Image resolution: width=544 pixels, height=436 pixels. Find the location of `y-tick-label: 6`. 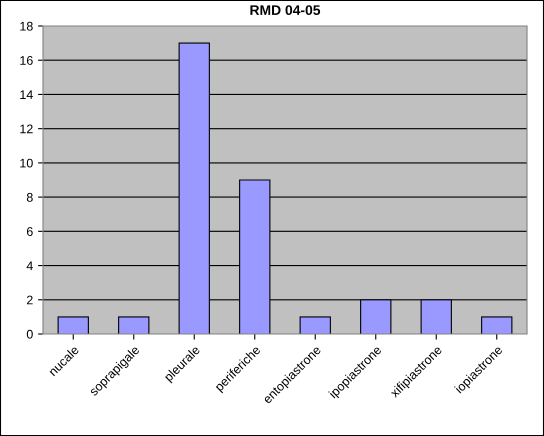

y-tick-label: 6 is located at coordinates (29, 231).